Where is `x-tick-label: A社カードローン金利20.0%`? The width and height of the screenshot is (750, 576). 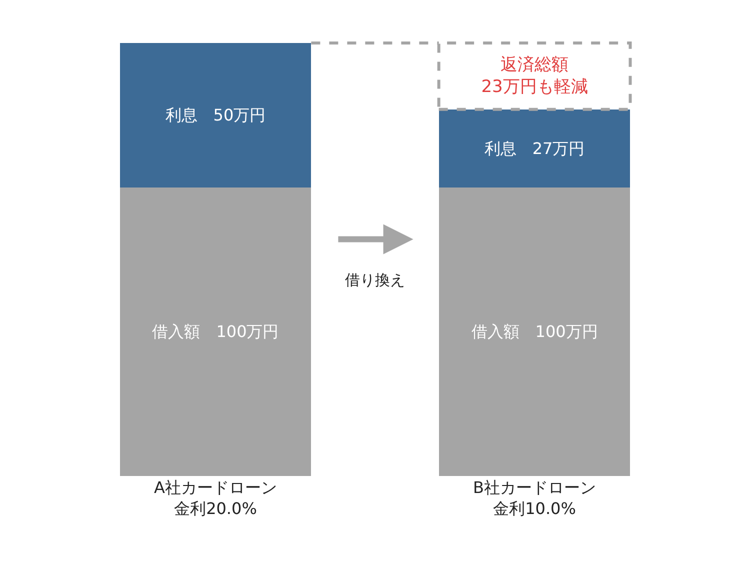
x-tick-label: A社カードローン金利20.0% is located at coordinates (215, 498).